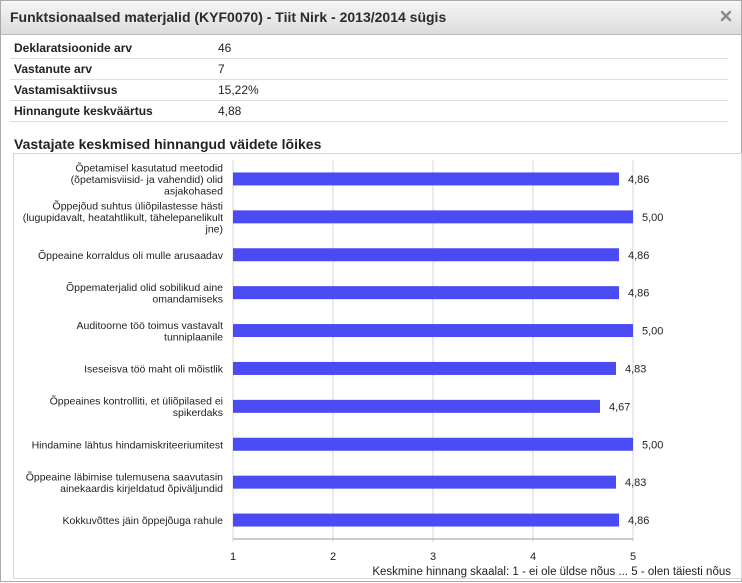 Image resolution: width=742 pixels, height=583 pixels. I want to click on summary-row: Hinnangute keskväärtus 4,88, so click(369, 111).